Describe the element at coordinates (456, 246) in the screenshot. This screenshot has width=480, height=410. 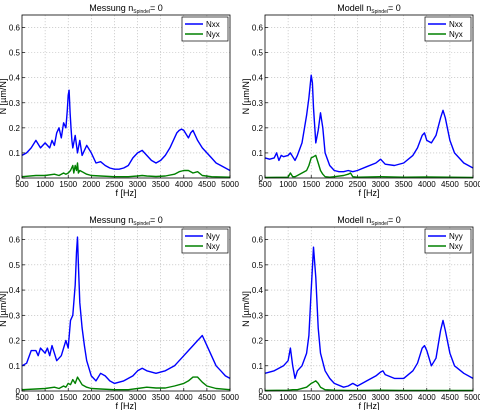
I see `legend-label: Nxy` at that location.